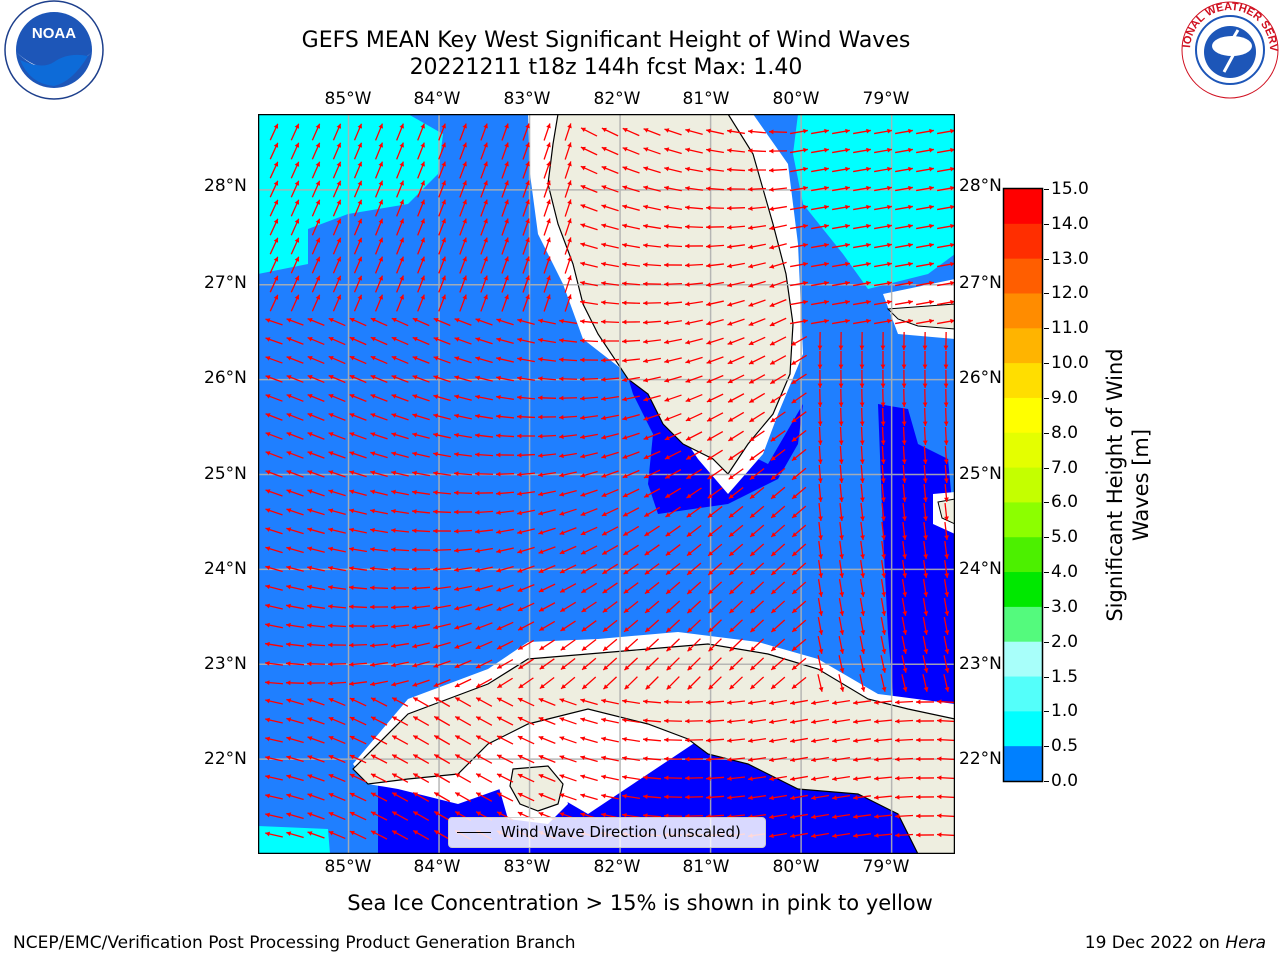  What do you see at coordinates (1070, 363) in the screenshot?
I see `colorbar-tick-label: 10.0` at bounding box center [1070, 363].